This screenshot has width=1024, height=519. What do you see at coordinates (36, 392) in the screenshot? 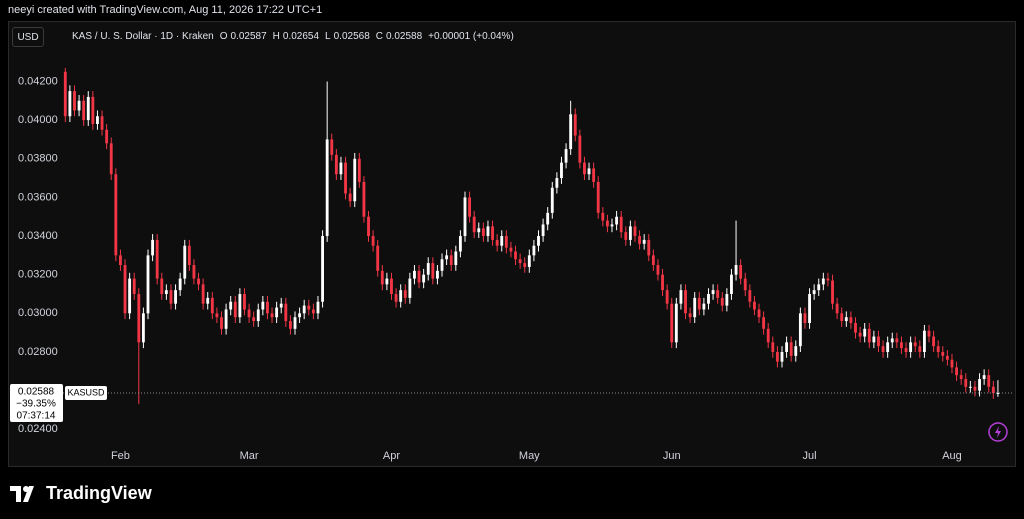
I see `price-tag-price: 0.02588` at bounding box center [36, 392].